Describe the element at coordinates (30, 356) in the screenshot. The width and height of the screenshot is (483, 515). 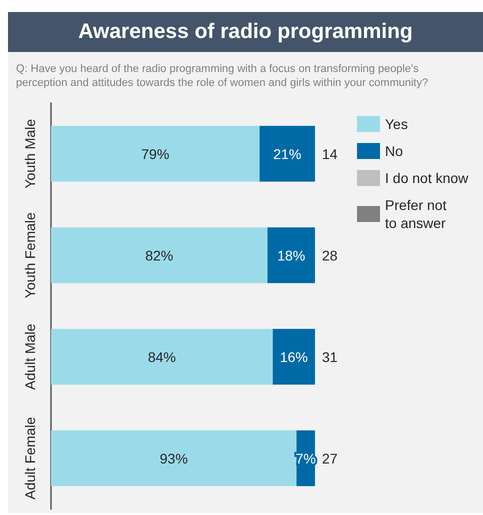
I see `y-tick-label: Adult Male` at that location.